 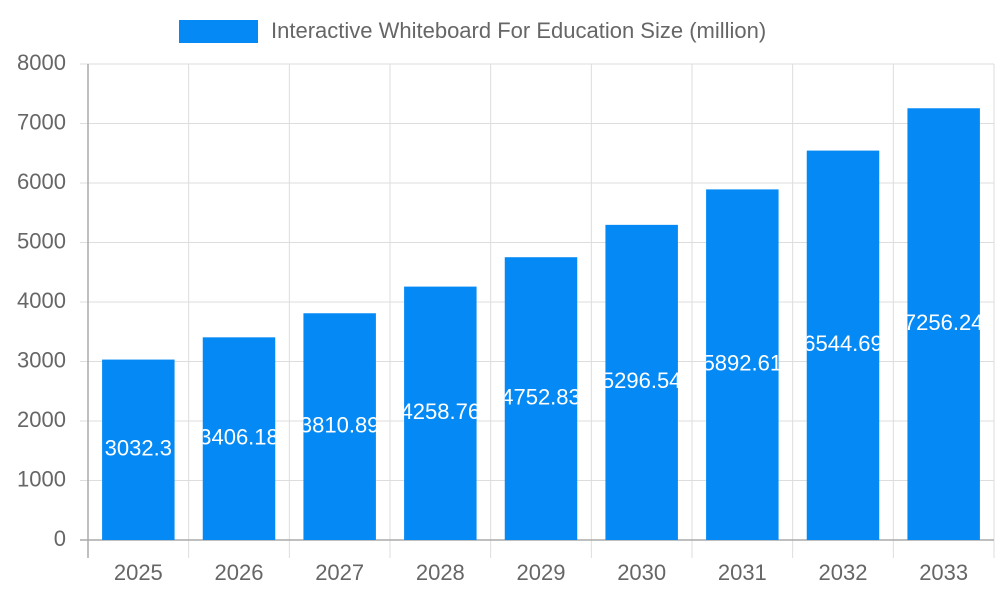 I want to click on y-tick-label: 5000, so click(x=41, y=240).